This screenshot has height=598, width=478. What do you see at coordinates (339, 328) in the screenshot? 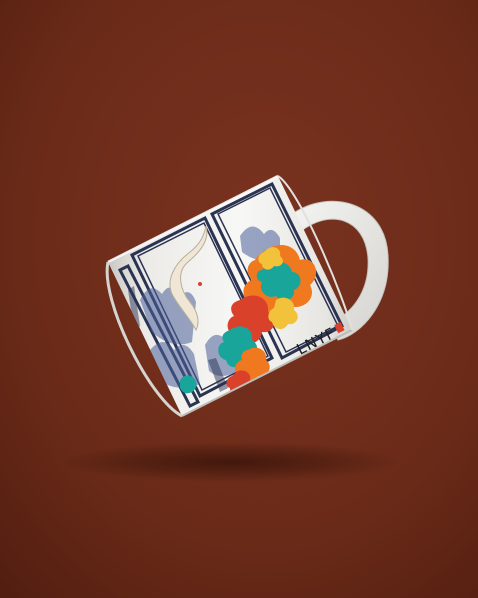
I see `red-seal-icon` at bounding box center [339, 328].